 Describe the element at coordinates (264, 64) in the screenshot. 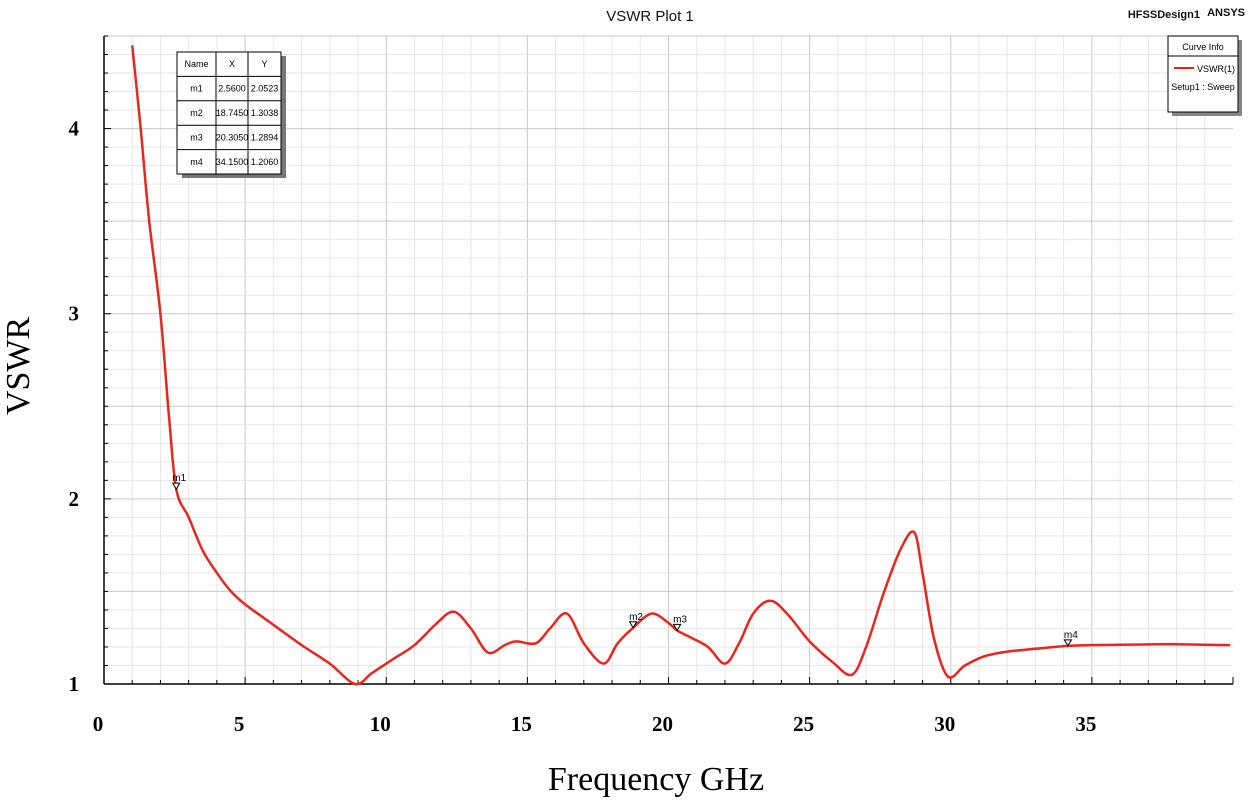

I see `marker-table-header-cell: Y` at that location.